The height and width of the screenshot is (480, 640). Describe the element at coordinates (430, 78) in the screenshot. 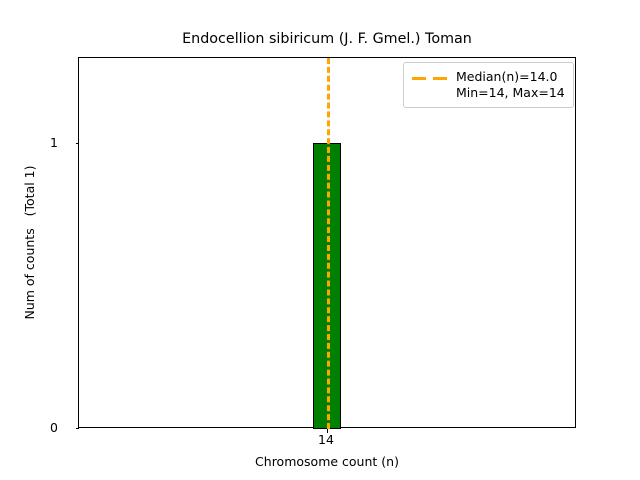

I see `legend-dashed-line-icon` at that location.